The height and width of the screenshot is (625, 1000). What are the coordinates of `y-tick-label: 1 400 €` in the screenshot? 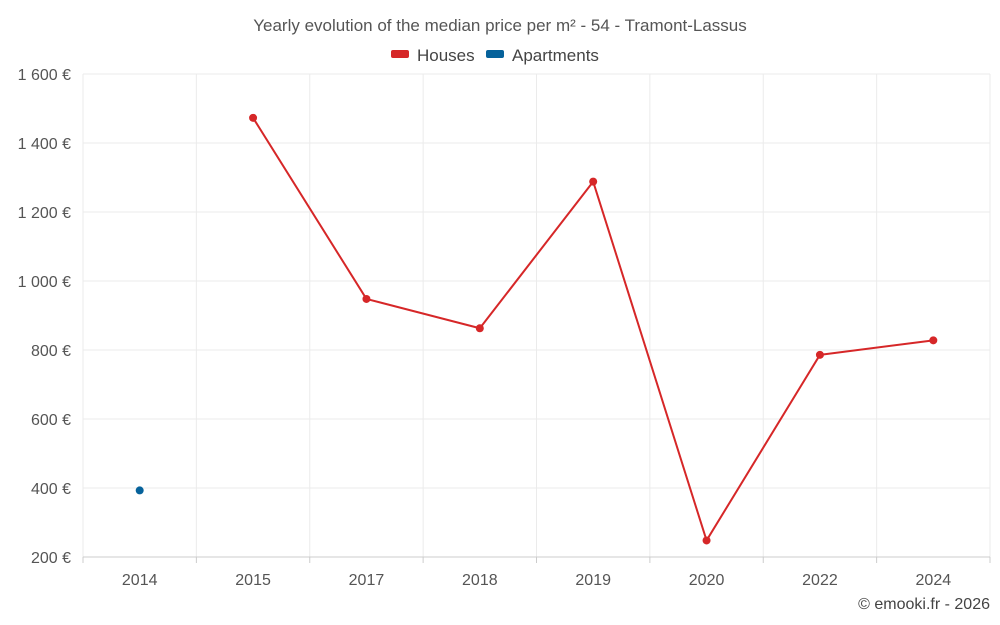 It's located at (44, 144).